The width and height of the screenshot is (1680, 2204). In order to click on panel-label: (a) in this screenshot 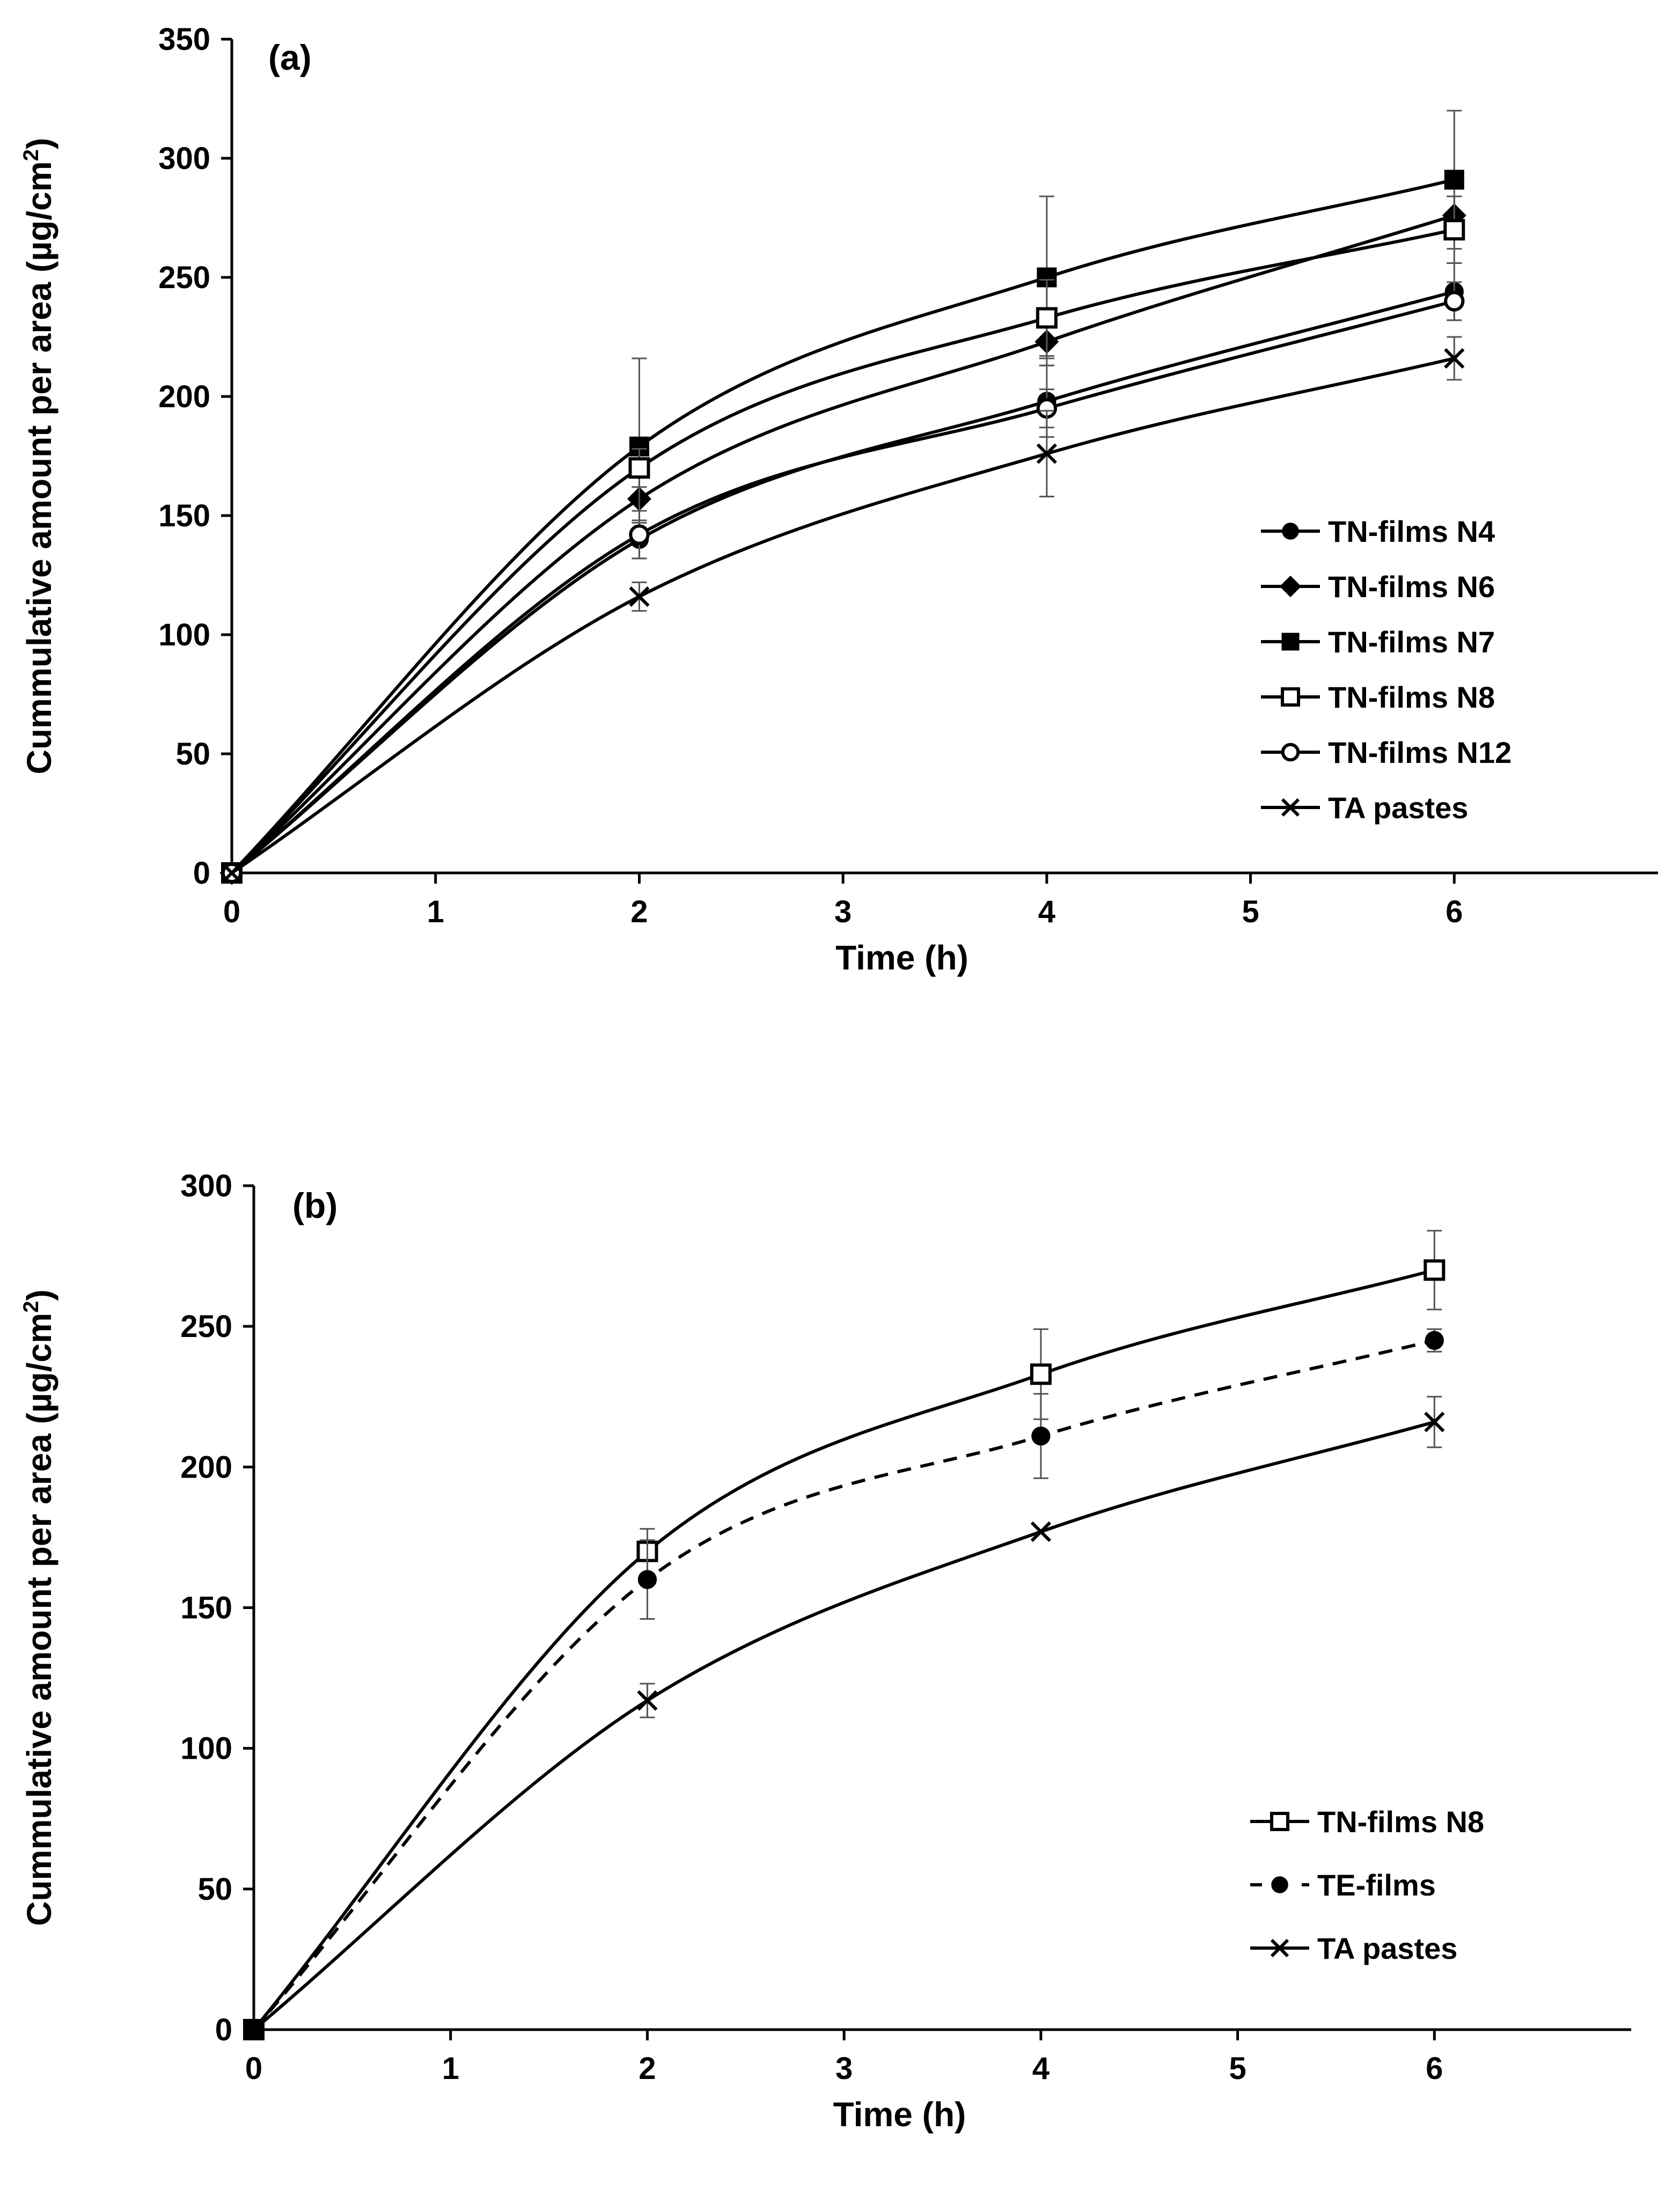, I will do `click(290, 57)`.